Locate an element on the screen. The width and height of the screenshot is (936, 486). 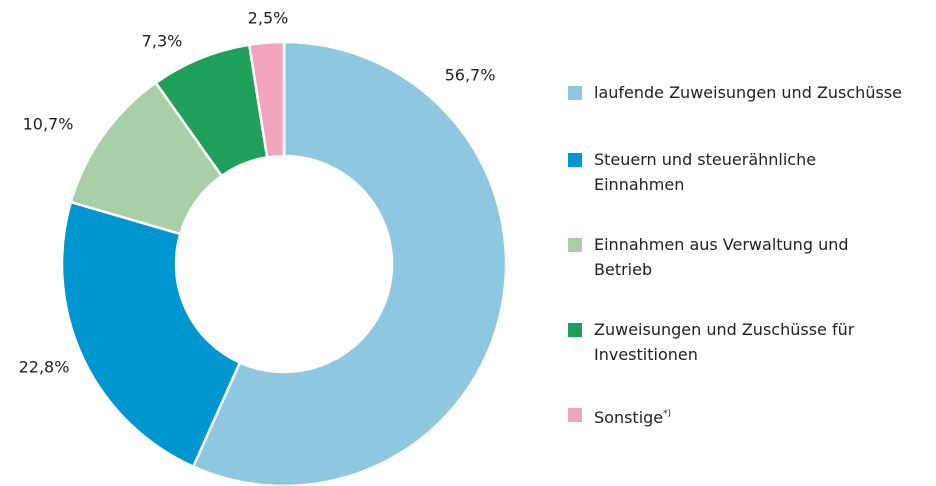
legend-item: laufende Zuweisungen und Zuschüsse is located at coordinates (752, 92).